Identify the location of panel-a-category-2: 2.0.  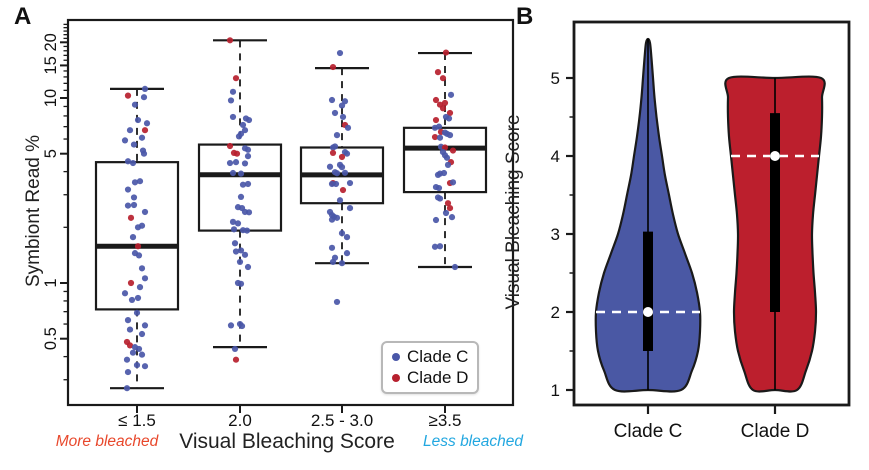
(240, 420).